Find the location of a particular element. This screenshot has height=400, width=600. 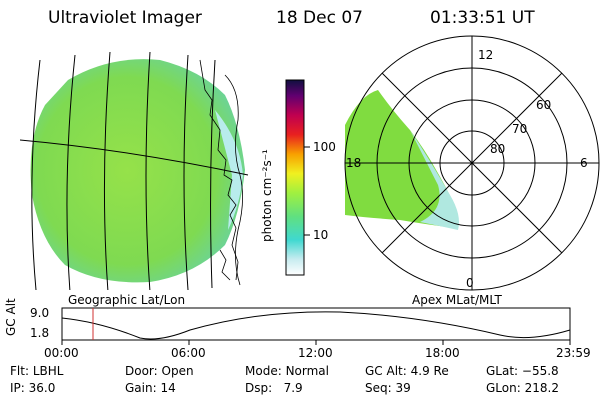

orbit-xtick-label: 00:00 is located at coordinates (61, 353).